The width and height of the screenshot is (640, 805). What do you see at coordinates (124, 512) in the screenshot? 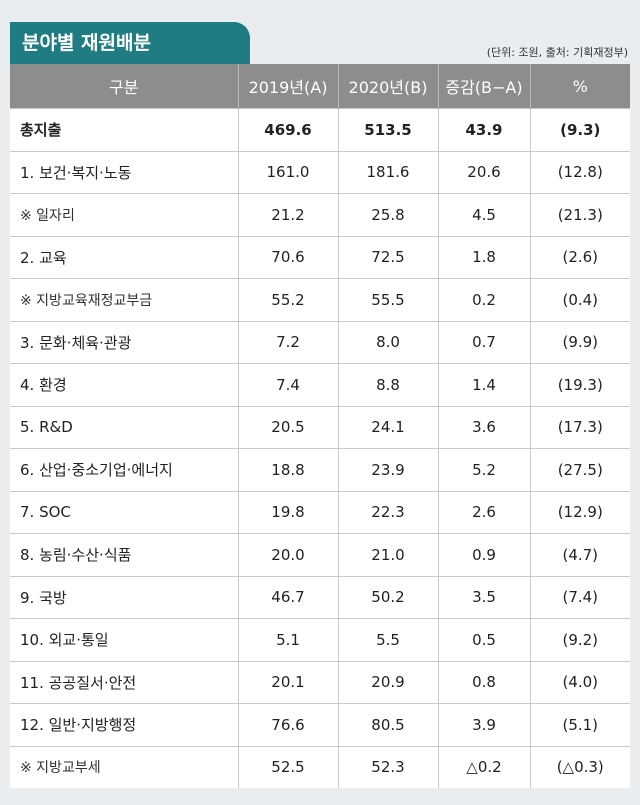
I see `row-label: 7. SOC` at bounding box center [124, 512].